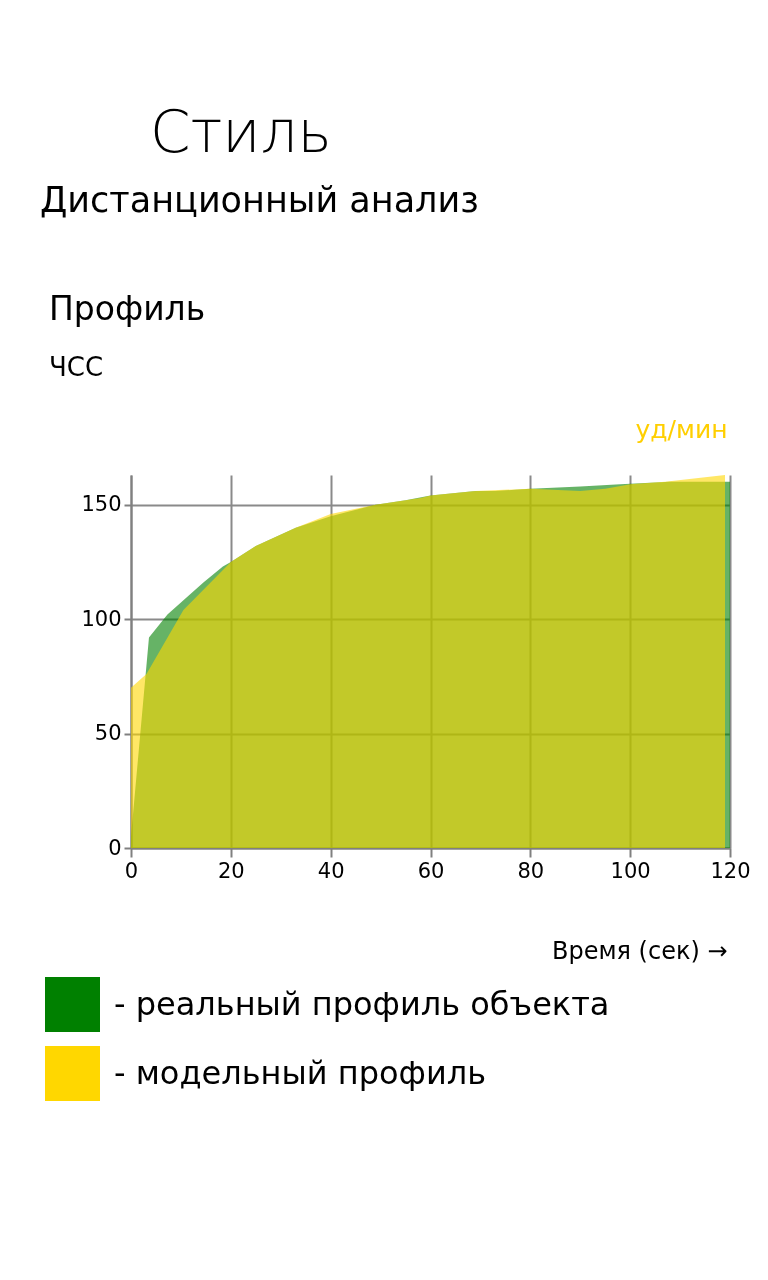 This screenshot has width=768, height=1280. I want to click on x-tick-label: 20, so click(231, 870).